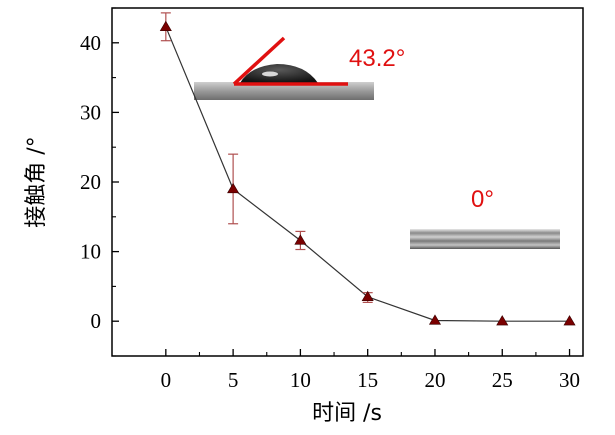 This screenshot has width=615, height=435. What do you see at coordinates (36, 181) in the screenshot?
I see `y-axis-title: 接触角 /°` at bounding box center [36, 181].